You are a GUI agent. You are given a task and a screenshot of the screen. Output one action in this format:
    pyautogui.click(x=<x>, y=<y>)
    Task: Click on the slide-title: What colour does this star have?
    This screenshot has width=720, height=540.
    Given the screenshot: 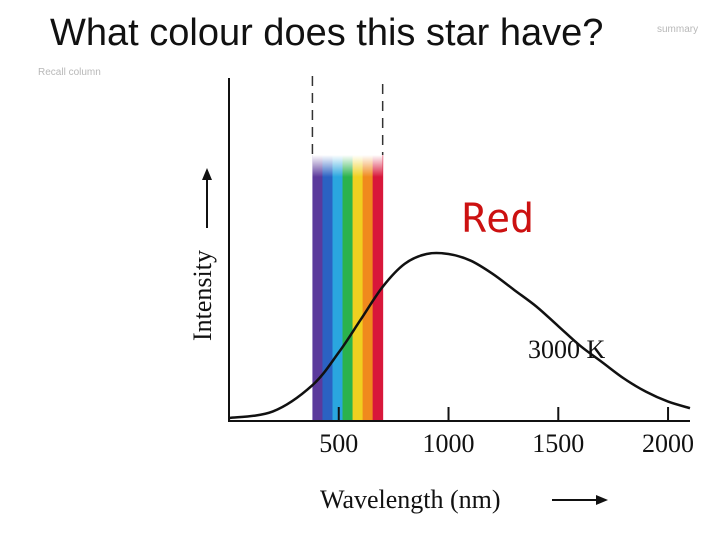 What is the action you would take?
    pyautogui.click(x=327, y=33)
    